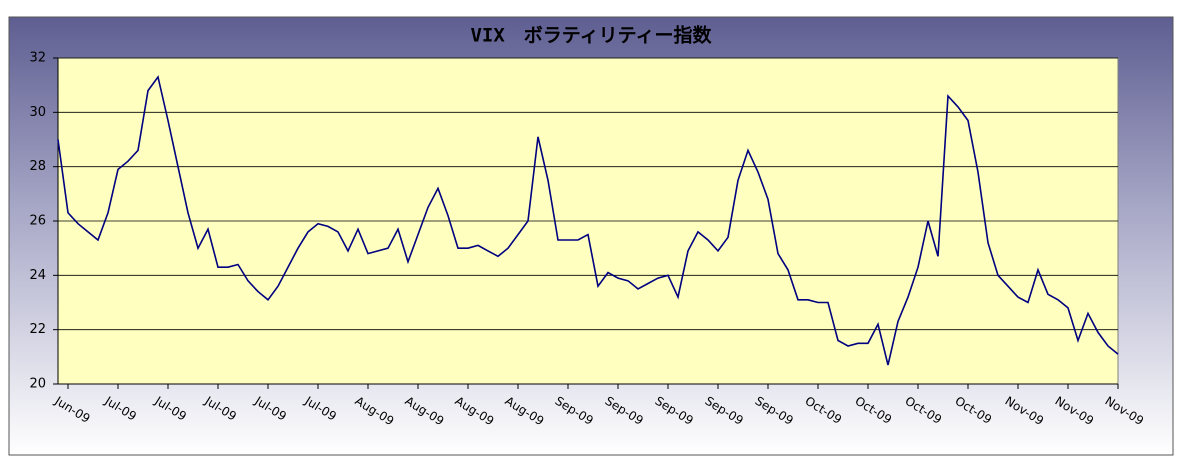 Image resolution: width=1183 pixels, height=461 pixels. Describe the element at coordinates (591, 35) in the screenshot. I see `chart-title: VIX ボラティリティー指数` at that location.